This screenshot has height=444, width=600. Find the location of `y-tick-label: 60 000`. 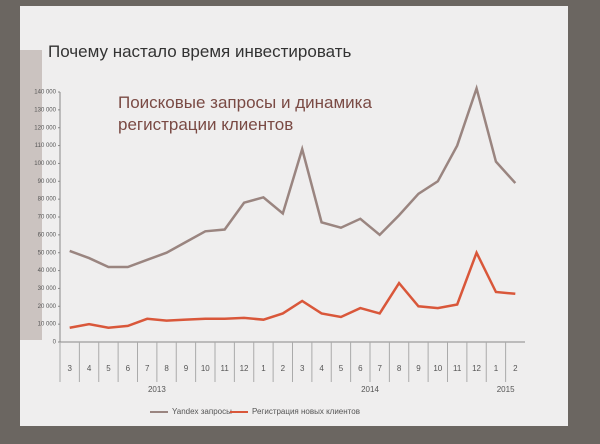

y-tick-label: 60 000 is located at coordinates (47, 235).